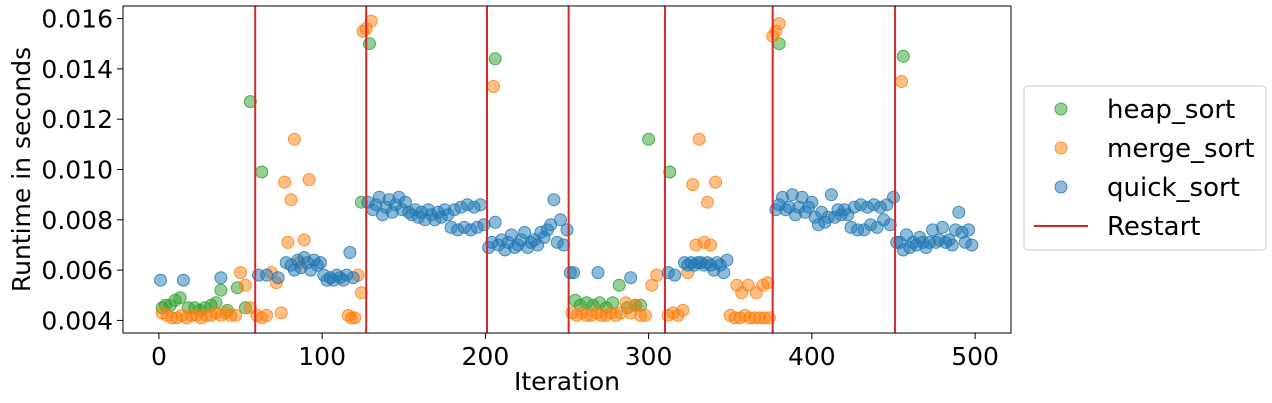  What do you see at coordinates (77, 69) in the screenshot?
I see `y-tick-label: 0.014` at bounding box center [77, 69].